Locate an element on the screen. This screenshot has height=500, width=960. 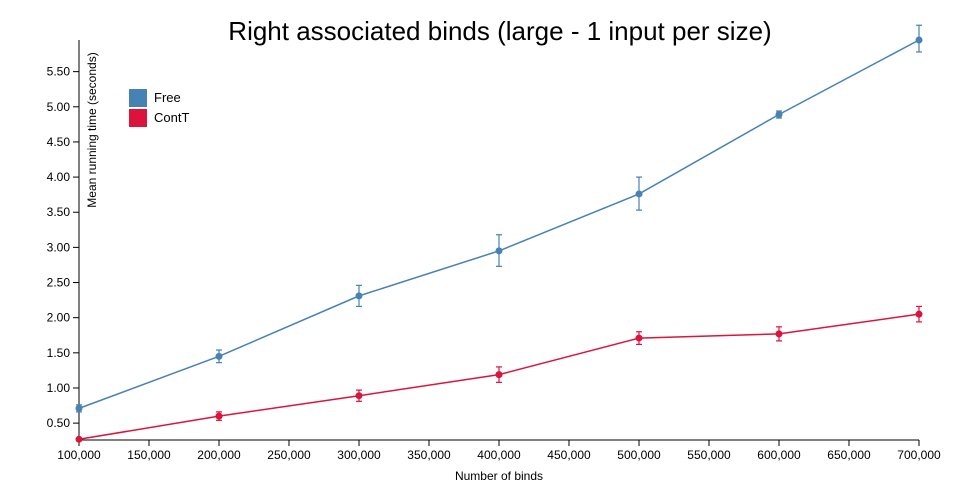
x-tick-label: 400,000 is located at coordinates (499, 455).